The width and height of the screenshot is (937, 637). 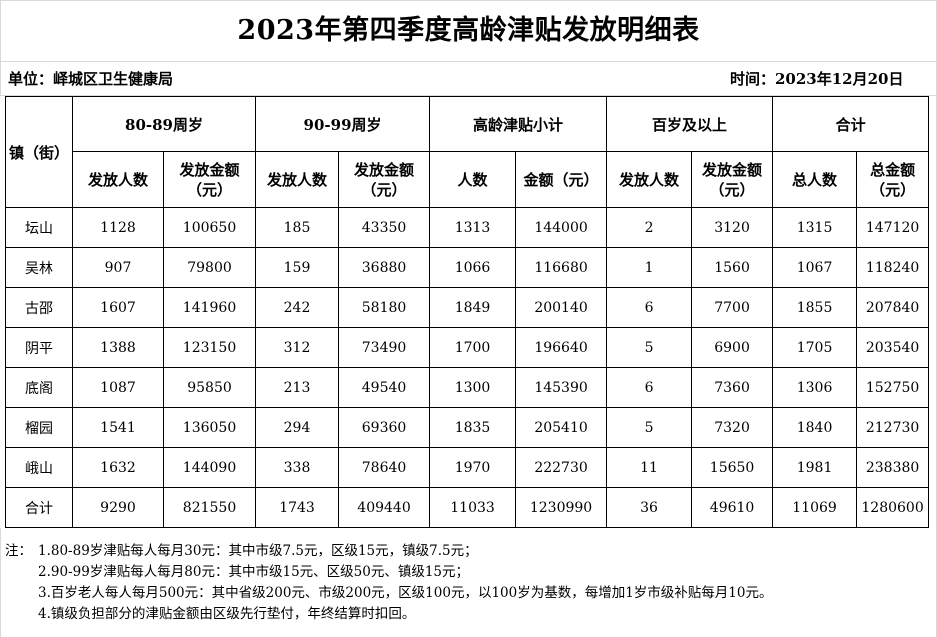 What do you see at coordinates (817, 79) in the screenshot?
I see `date-label: 时间：2023年12月20日` at bounding box center [817, 79].